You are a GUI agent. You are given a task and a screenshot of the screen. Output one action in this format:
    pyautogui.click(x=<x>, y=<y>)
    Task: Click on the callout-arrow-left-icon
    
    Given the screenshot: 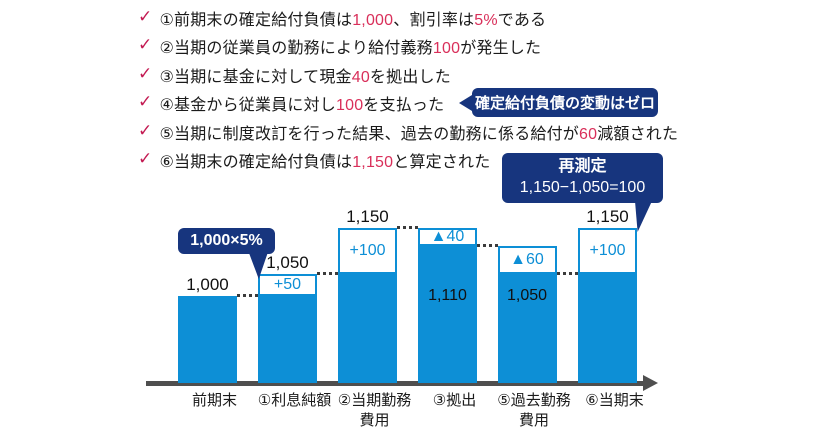 What is the action you would take?
    pyautogui.click(x=465, y=102)
    